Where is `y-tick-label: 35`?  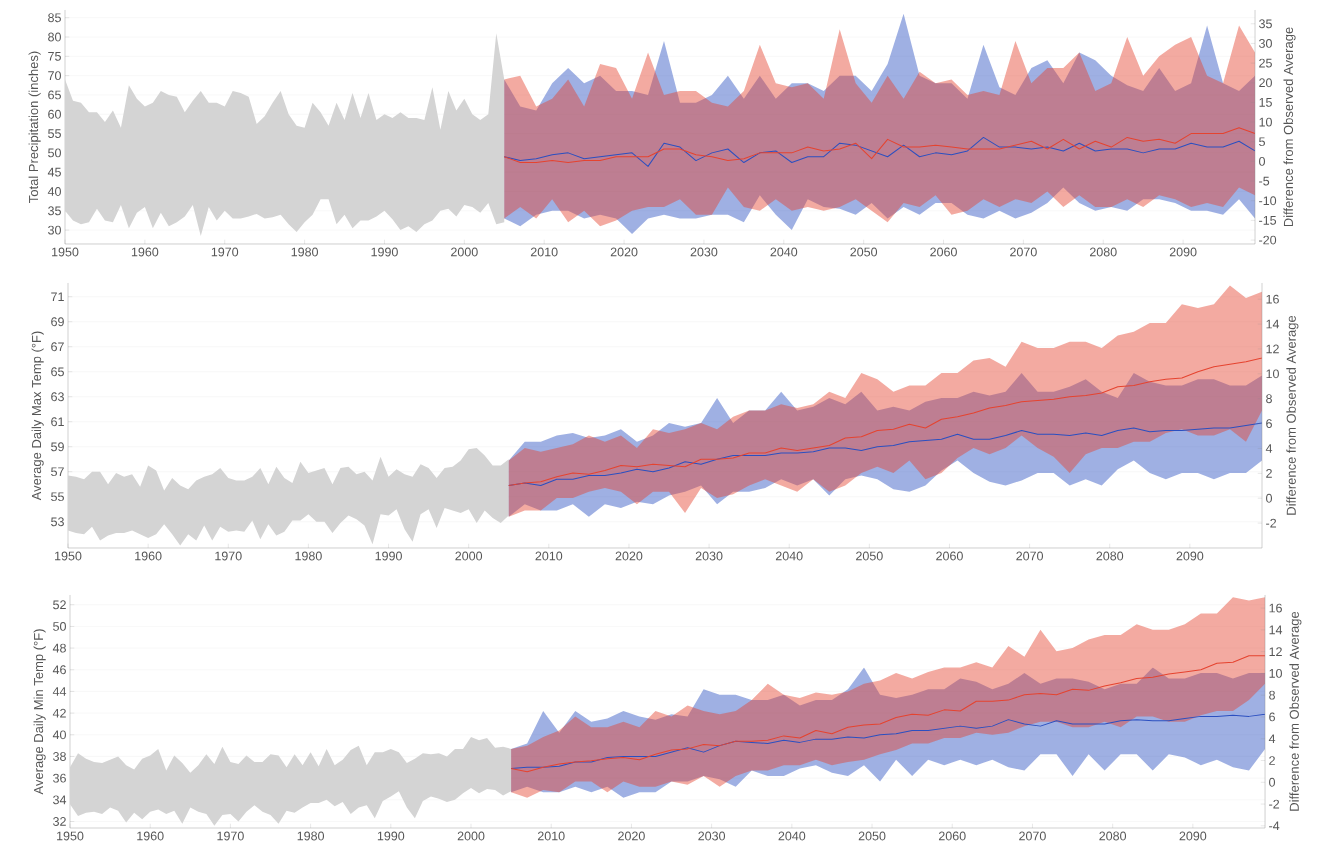 y-tick-label: 35 is located at coordinates (54, 211).